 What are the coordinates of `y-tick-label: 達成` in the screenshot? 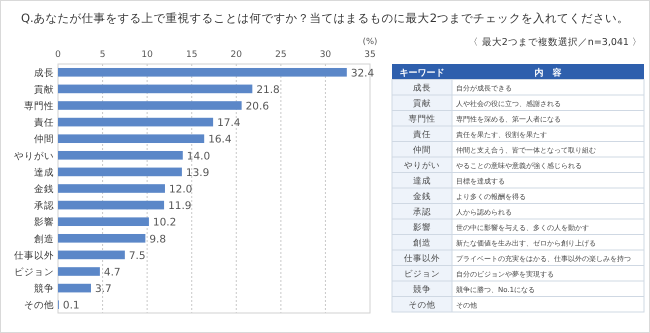 It's located at (44, 172).